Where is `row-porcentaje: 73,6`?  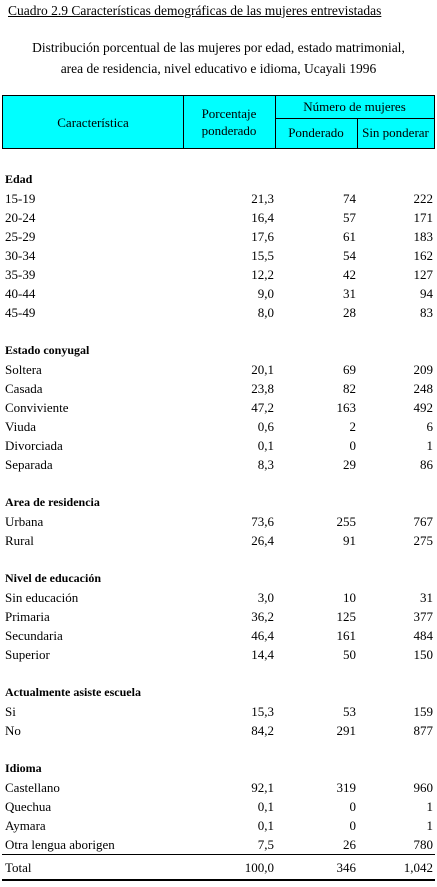 row-porcentaje: 73,6 is located at coordinates (262, 521).